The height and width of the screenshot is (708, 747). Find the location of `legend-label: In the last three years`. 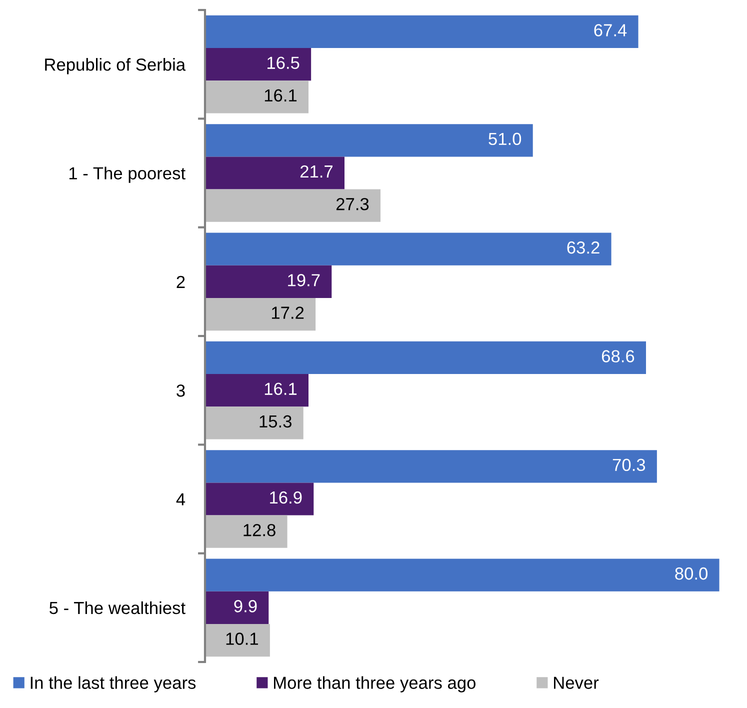

legend-label: In the last three years is located at coordinates (113, 684).